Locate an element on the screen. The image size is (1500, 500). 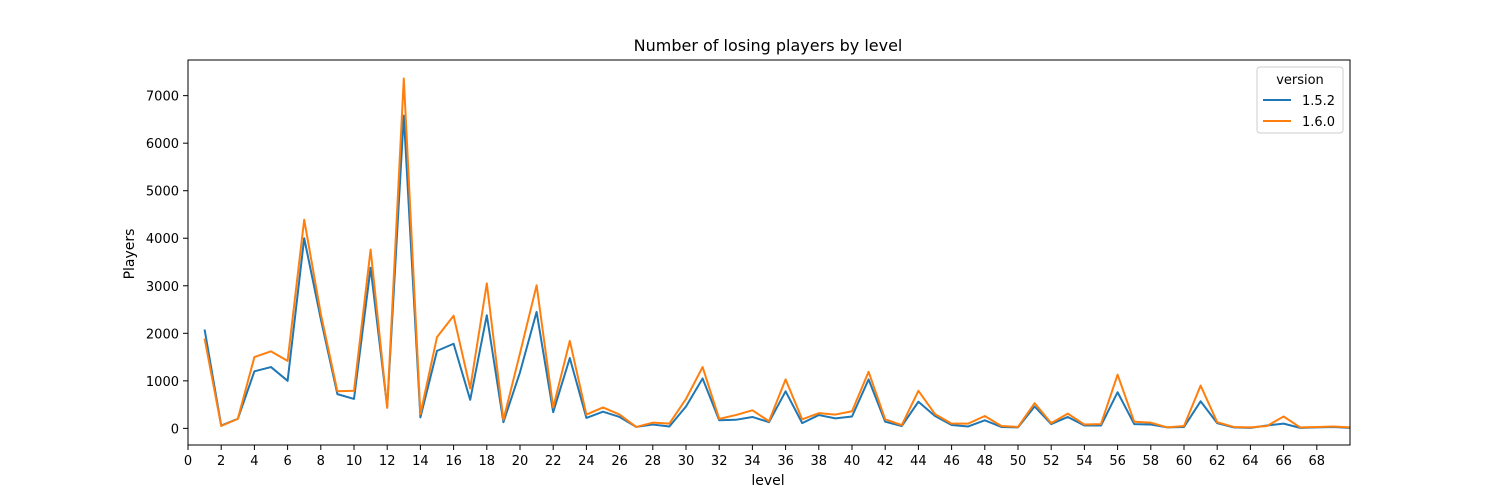
x-tick-label: 52 is located at coordinates (1051, 461).